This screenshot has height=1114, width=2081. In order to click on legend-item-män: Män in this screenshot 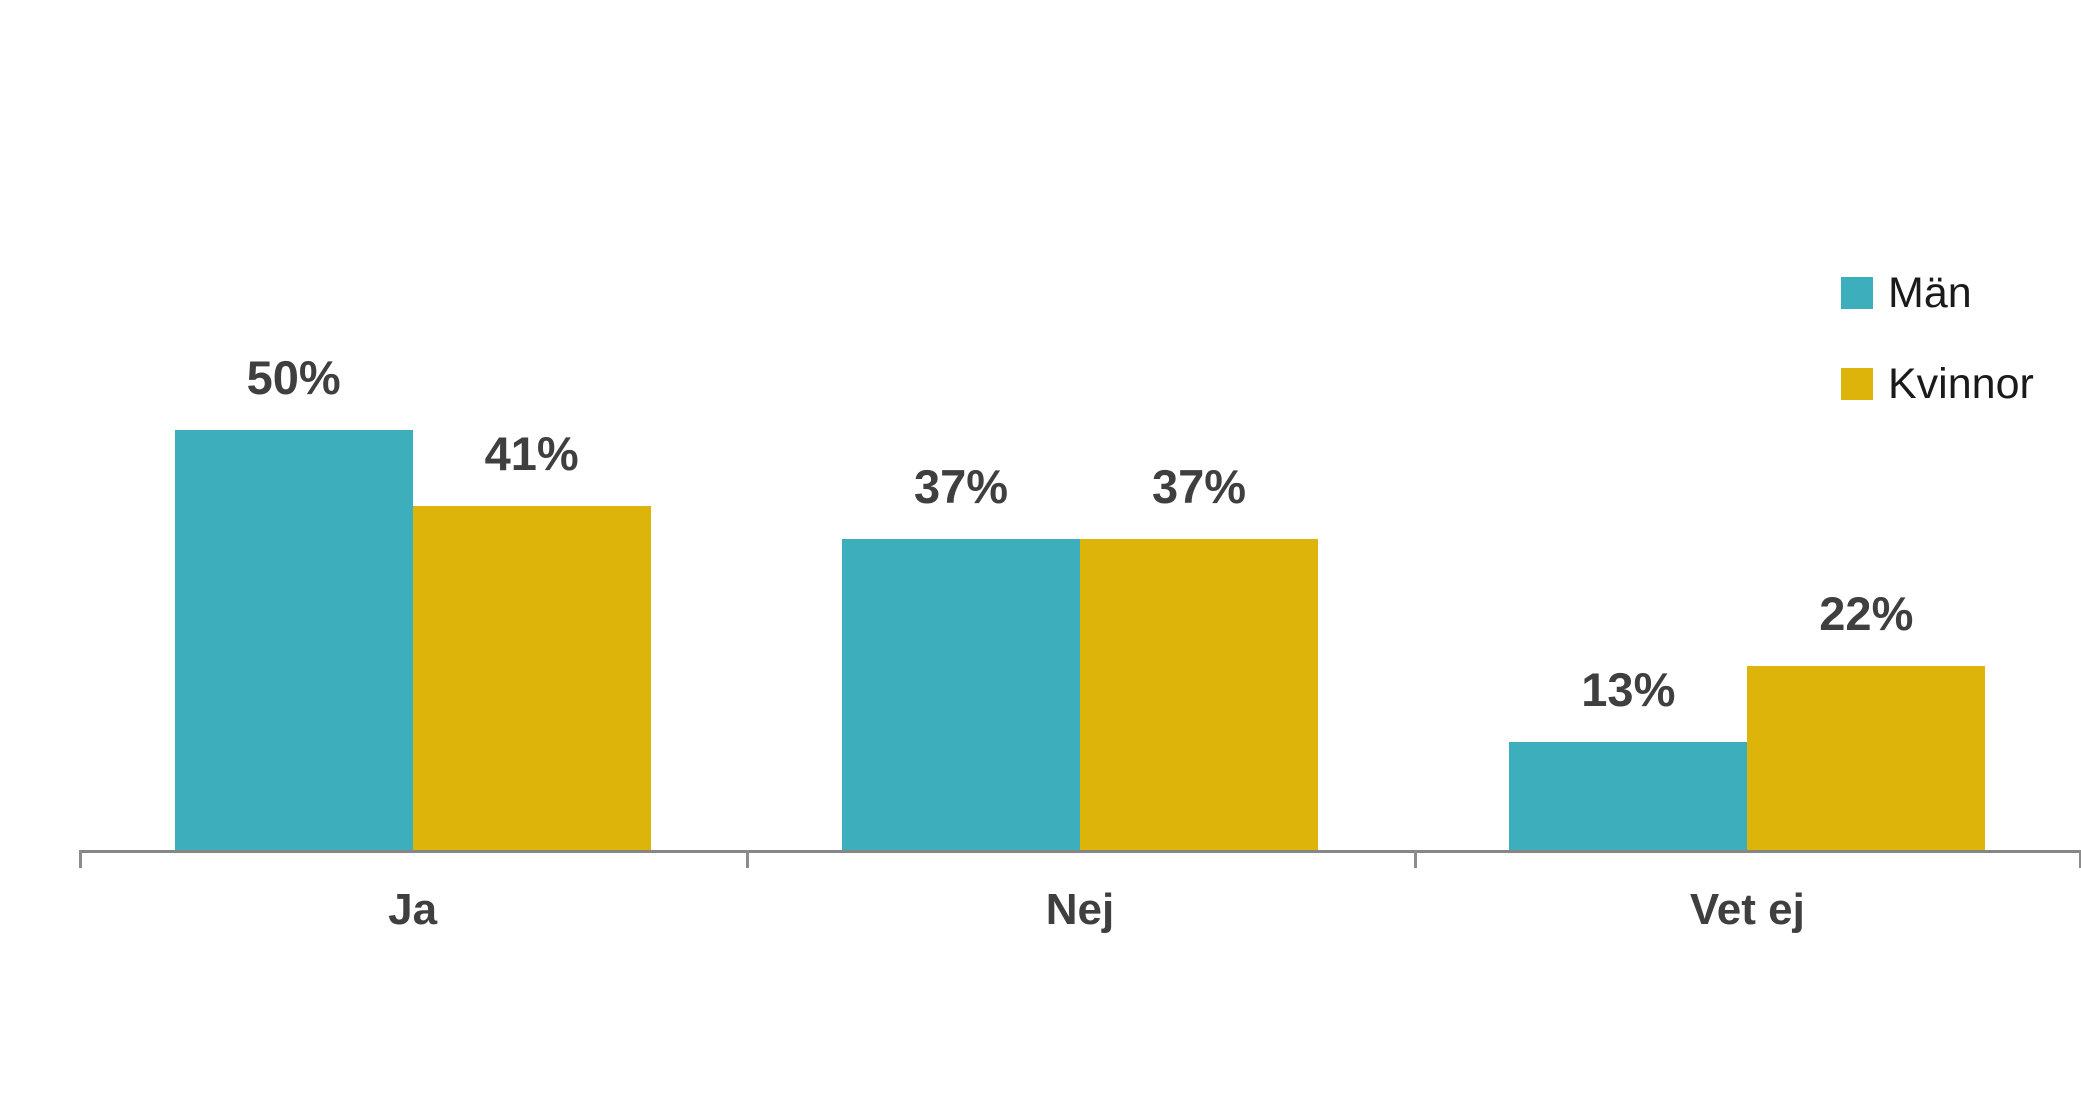, I will do `click(1906, 293)`.